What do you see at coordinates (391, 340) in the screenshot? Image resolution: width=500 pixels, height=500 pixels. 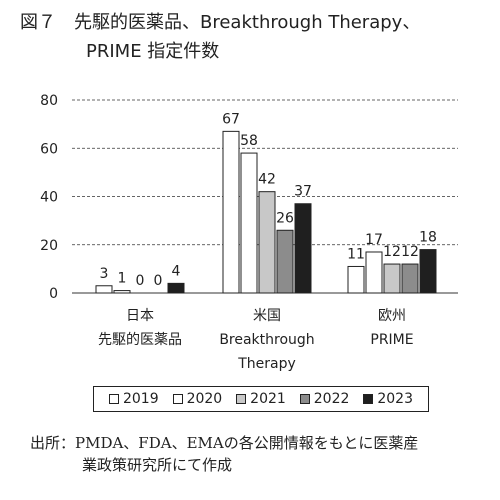 I see `category-label: PRIME` at bounding box center [391, 340].